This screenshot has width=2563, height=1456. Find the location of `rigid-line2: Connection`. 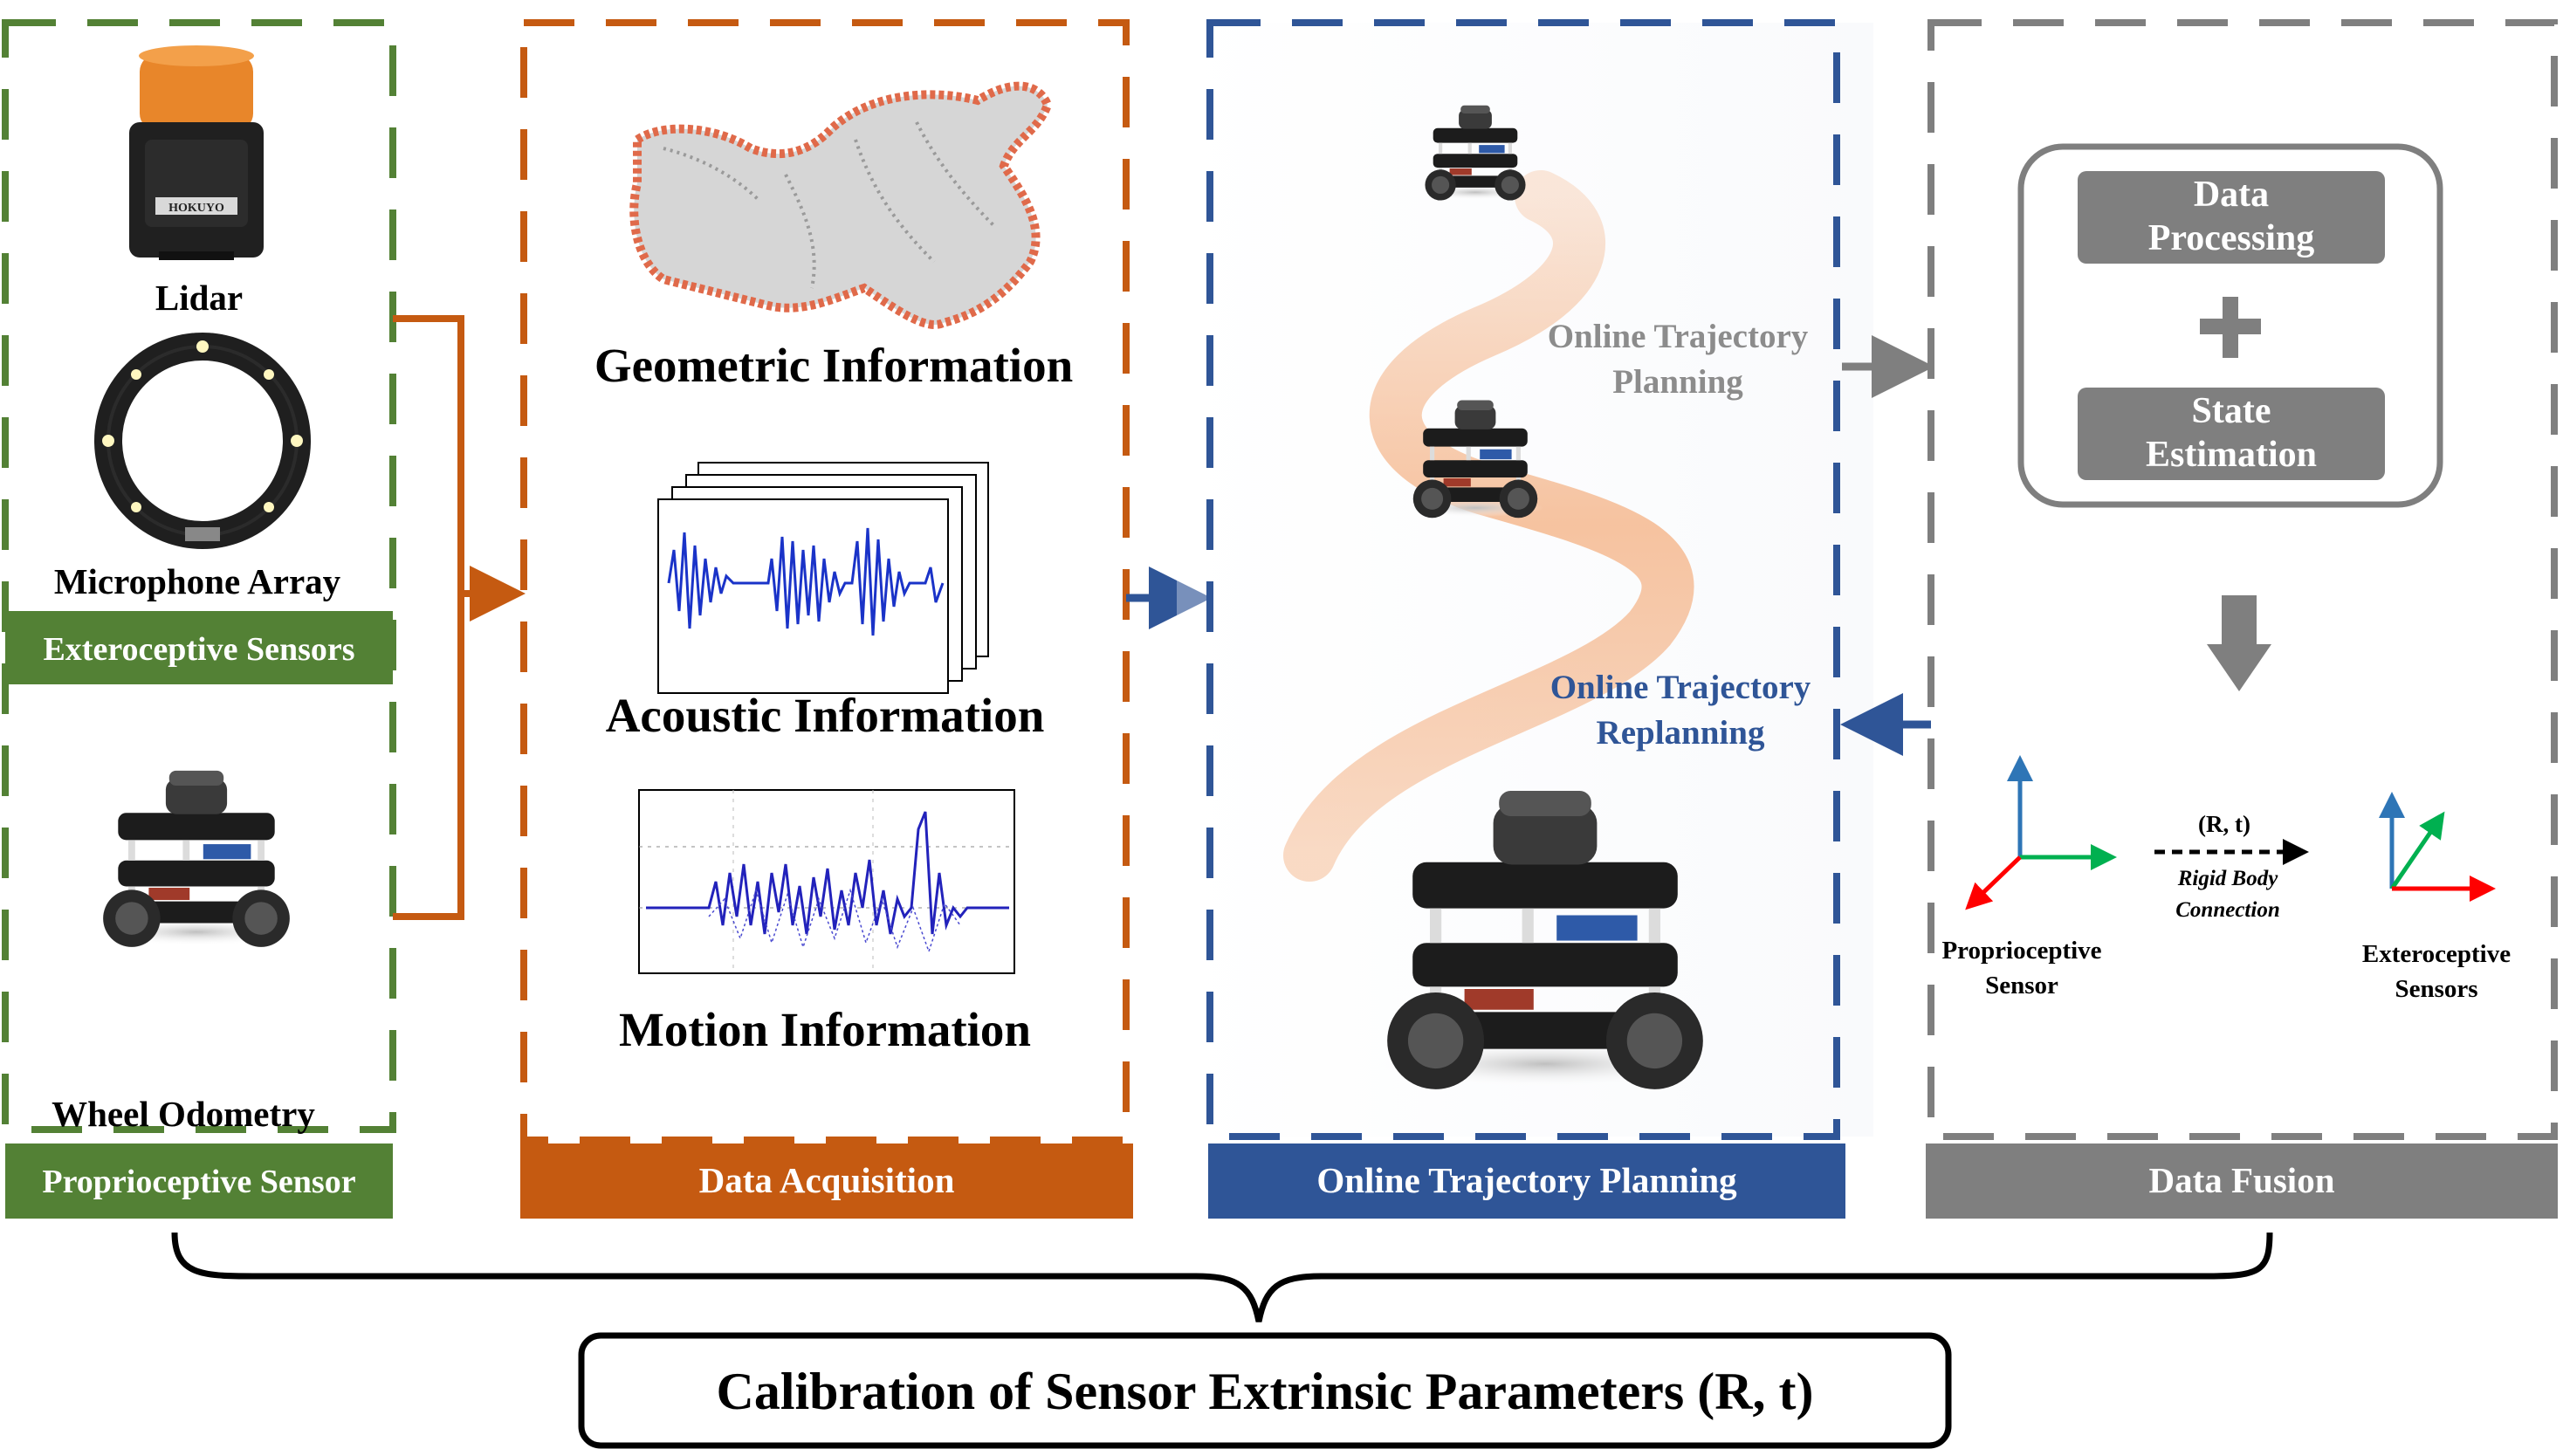

rigid-line2: Connection is located at coordinates (2227, 910).